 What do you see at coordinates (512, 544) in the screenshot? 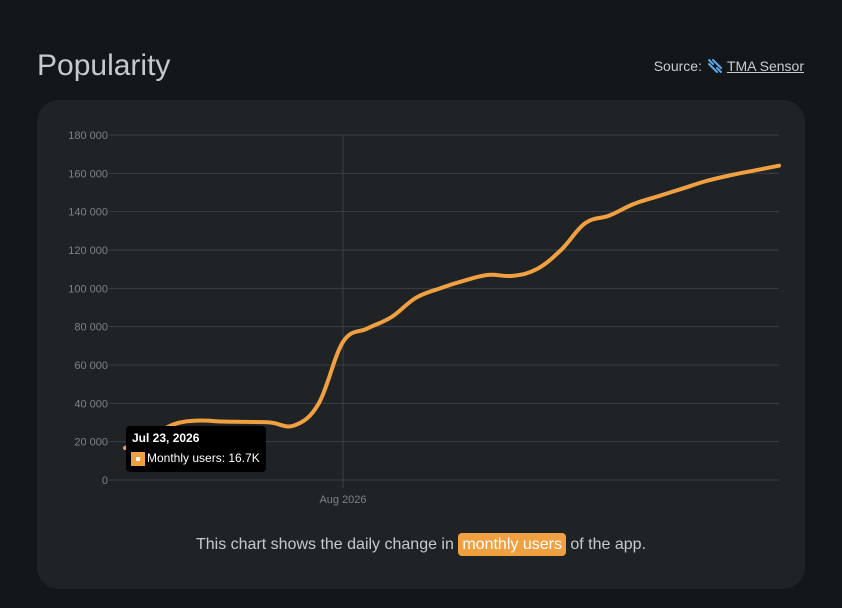
I see `caption-highlight: monthly users` at bounding box center [512, 544].